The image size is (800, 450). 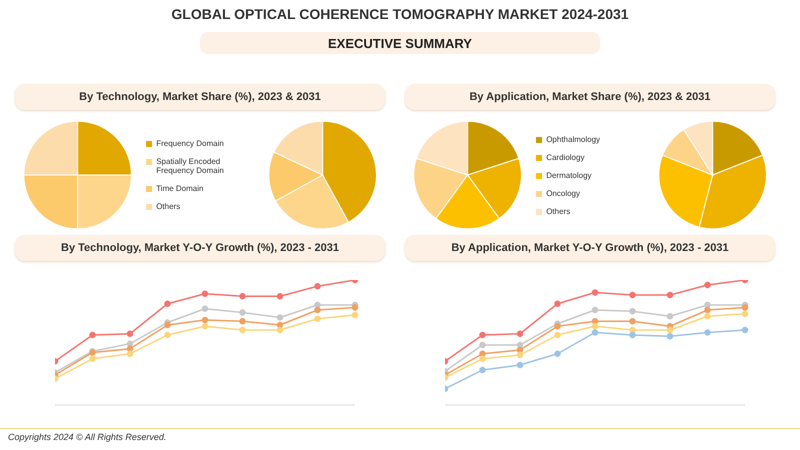 What do you see at coordinates (590, 248) in the screenshot?
I see `chart-title: By Application, Market Y-O-Y Growth (%), 2023 - 2031` at bounding box center [590, 248].